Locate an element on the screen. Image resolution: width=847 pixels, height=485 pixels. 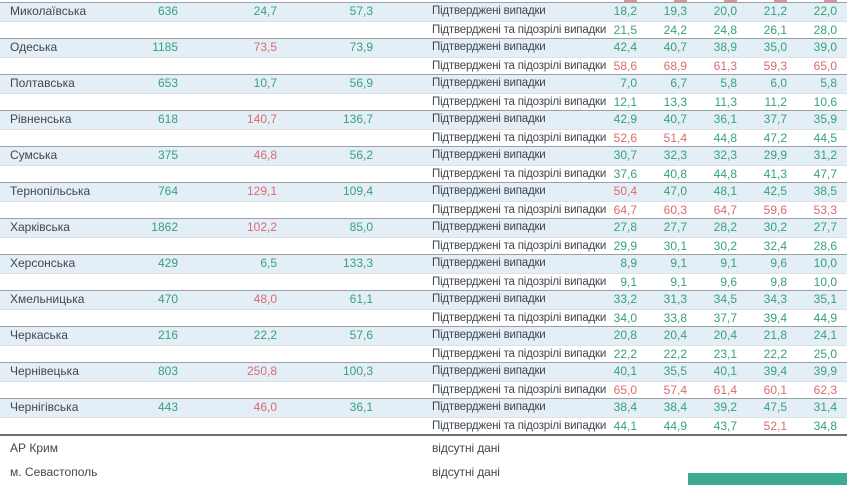
weekly-value: 22,0 is located at coordinates (825, 11).